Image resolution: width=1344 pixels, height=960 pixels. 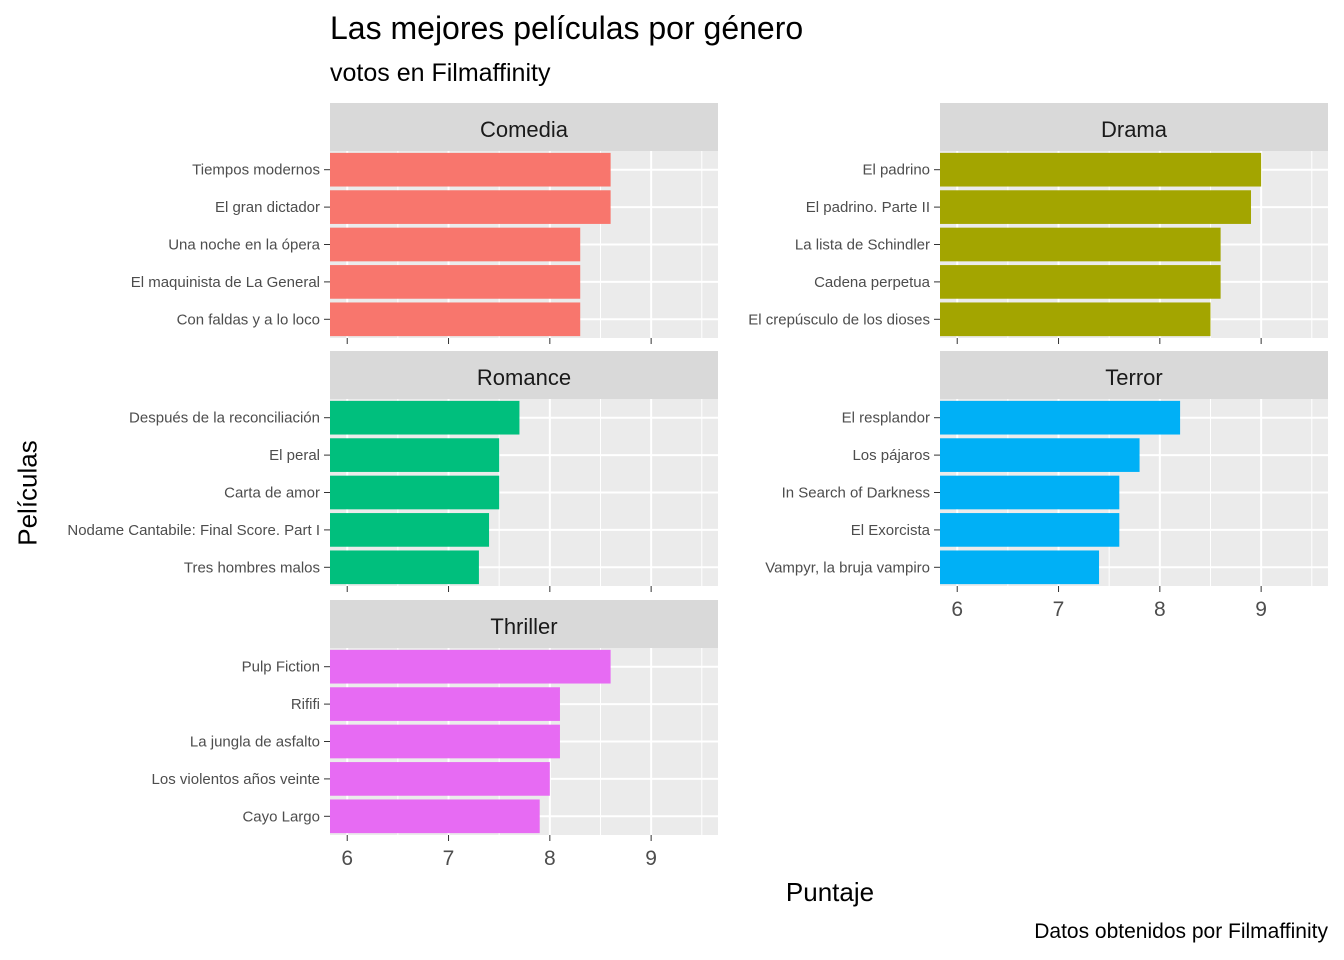 What do you see at coordinates (830, 892) in the screenshot?
I see `x-axis-title: Puntaje` at bounding box center [830, 892].